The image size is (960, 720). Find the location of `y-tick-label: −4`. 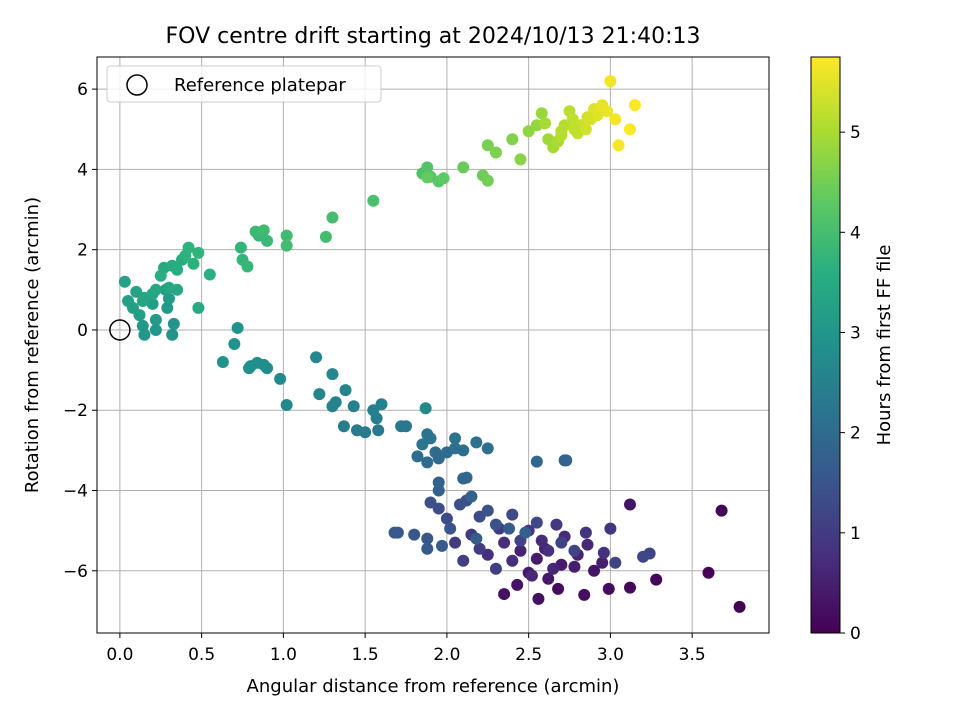

y-tick-label: −4 is located at coordinates (75, 492).